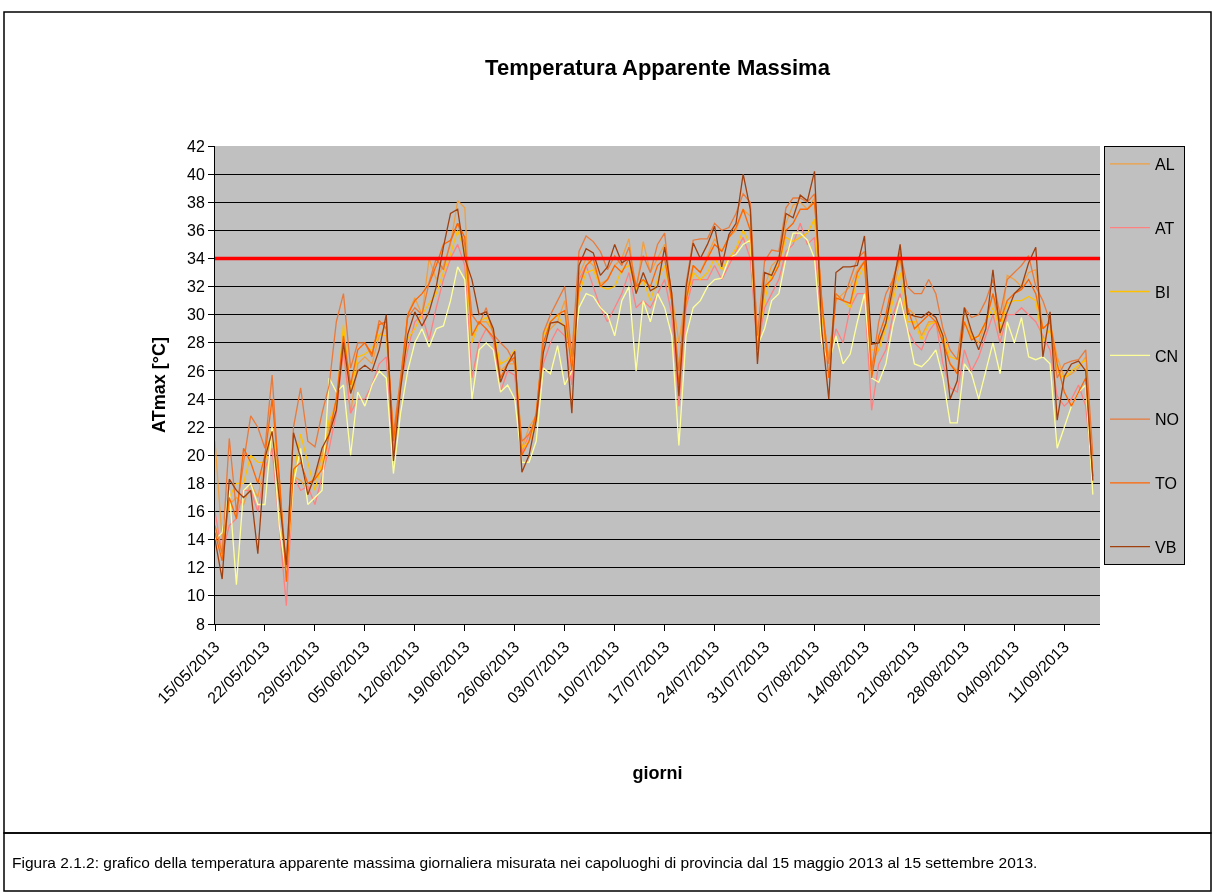 The image size is (1213, 892). Describe the element at coordinates (159, 385) in the screenshot. I see `y-axis-title: ATmax [°C]` at that location.